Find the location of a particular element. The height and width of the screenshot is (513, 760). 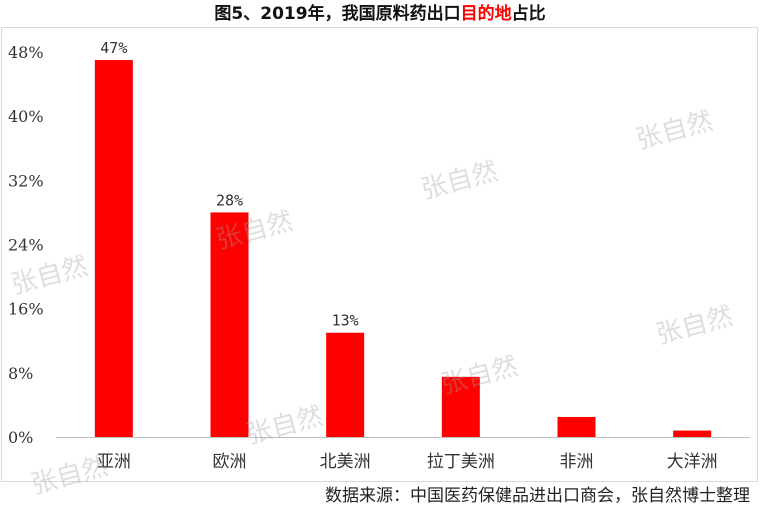

data-source-note: 数据来源：中国医药保健品进出口商会，张自然博士整理 is located at coordinates (537, 496).